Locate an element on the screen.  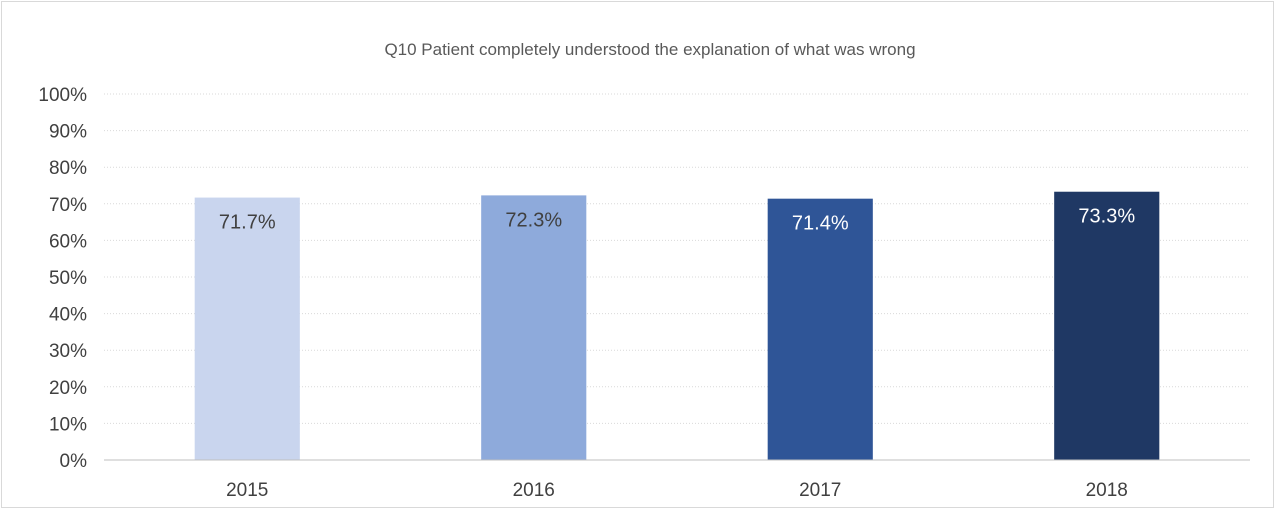
y-tick-label: 80% is located at coordinates (68, 168).